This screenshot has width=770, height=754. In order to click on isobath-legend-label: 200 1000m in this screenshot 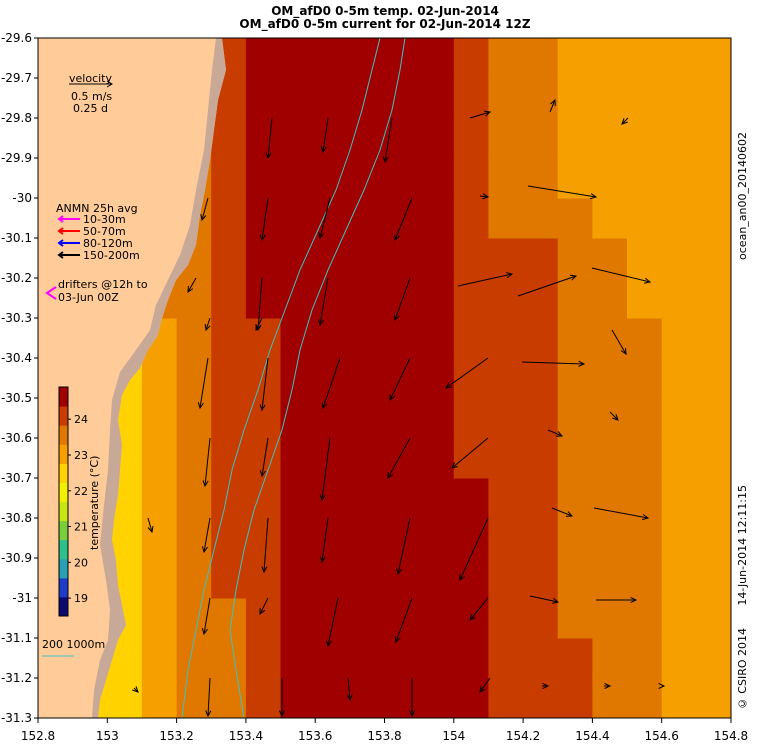, I will do `click(73, 644)`.